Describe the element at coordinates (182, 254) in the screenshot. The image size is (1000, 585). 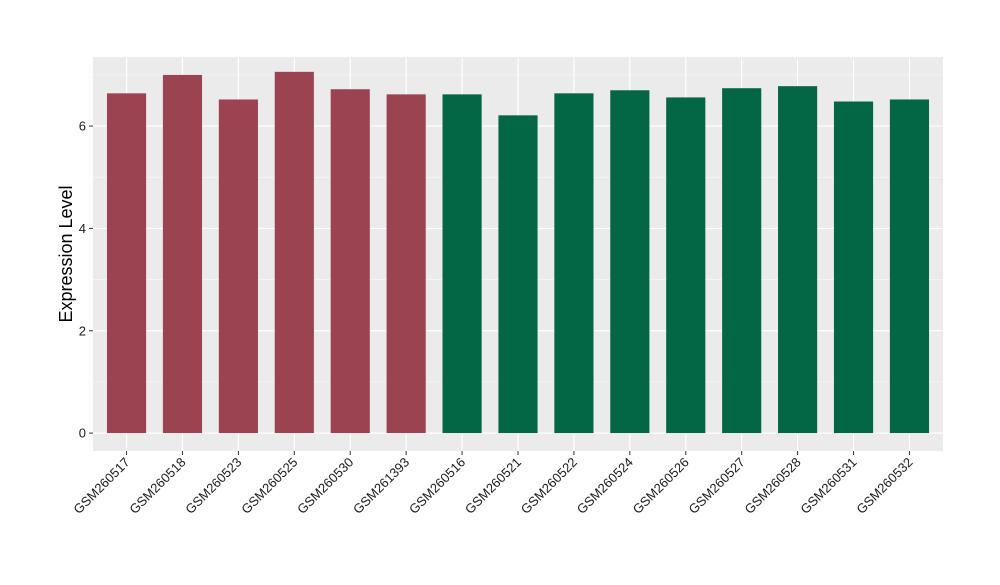
I see `bar-gsm260518` at that location.